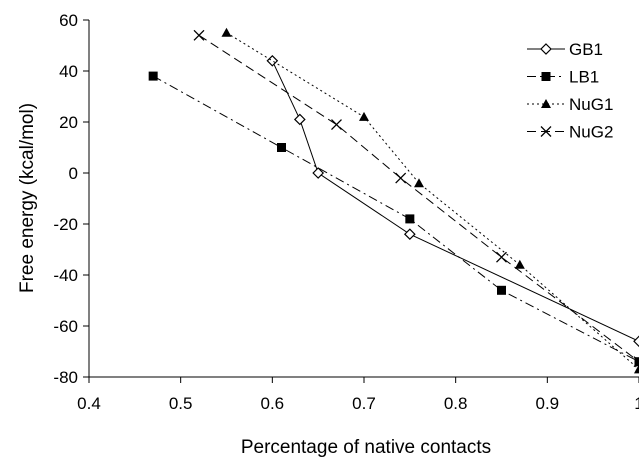  What do you see at coordinates (364, 403) in the screenshot?
I see `x-tick-label: 0.7` at bounding box center [364, 403].